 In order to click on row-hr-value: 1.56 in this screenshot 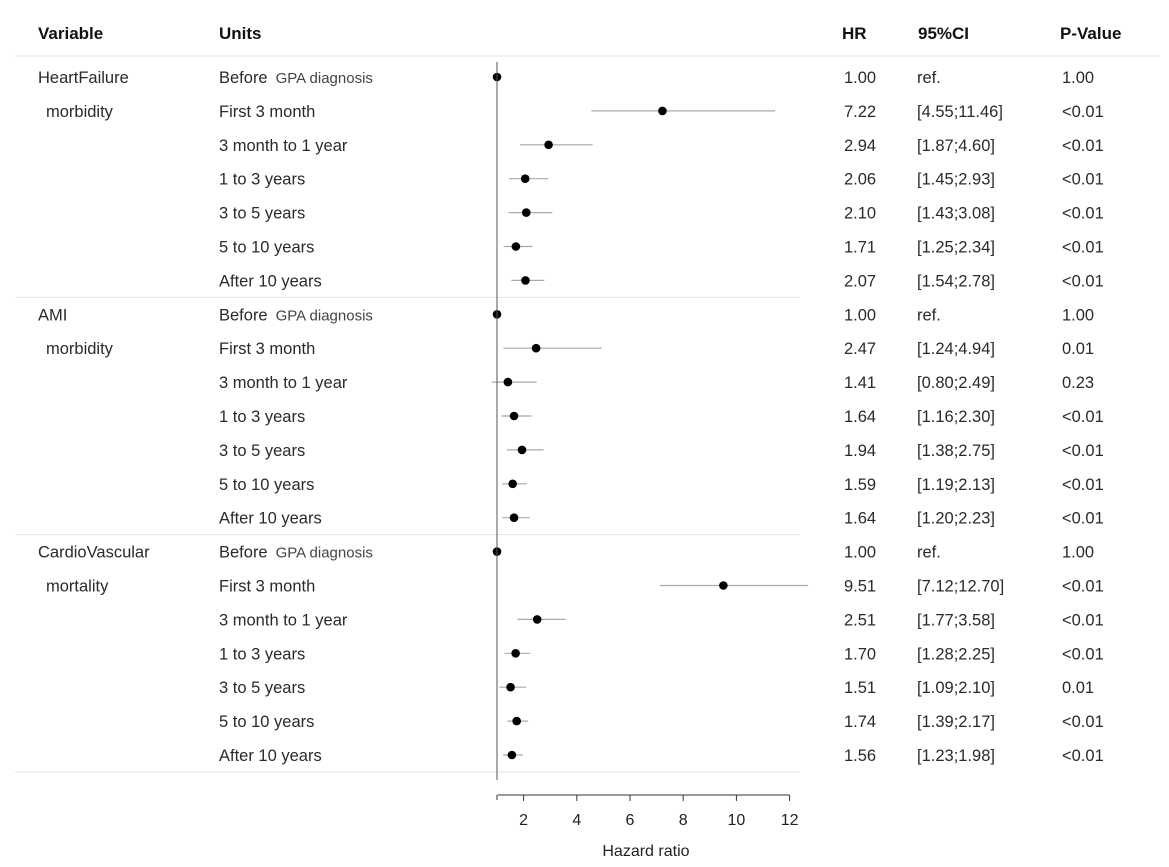, I will do `click(860, 756)`.